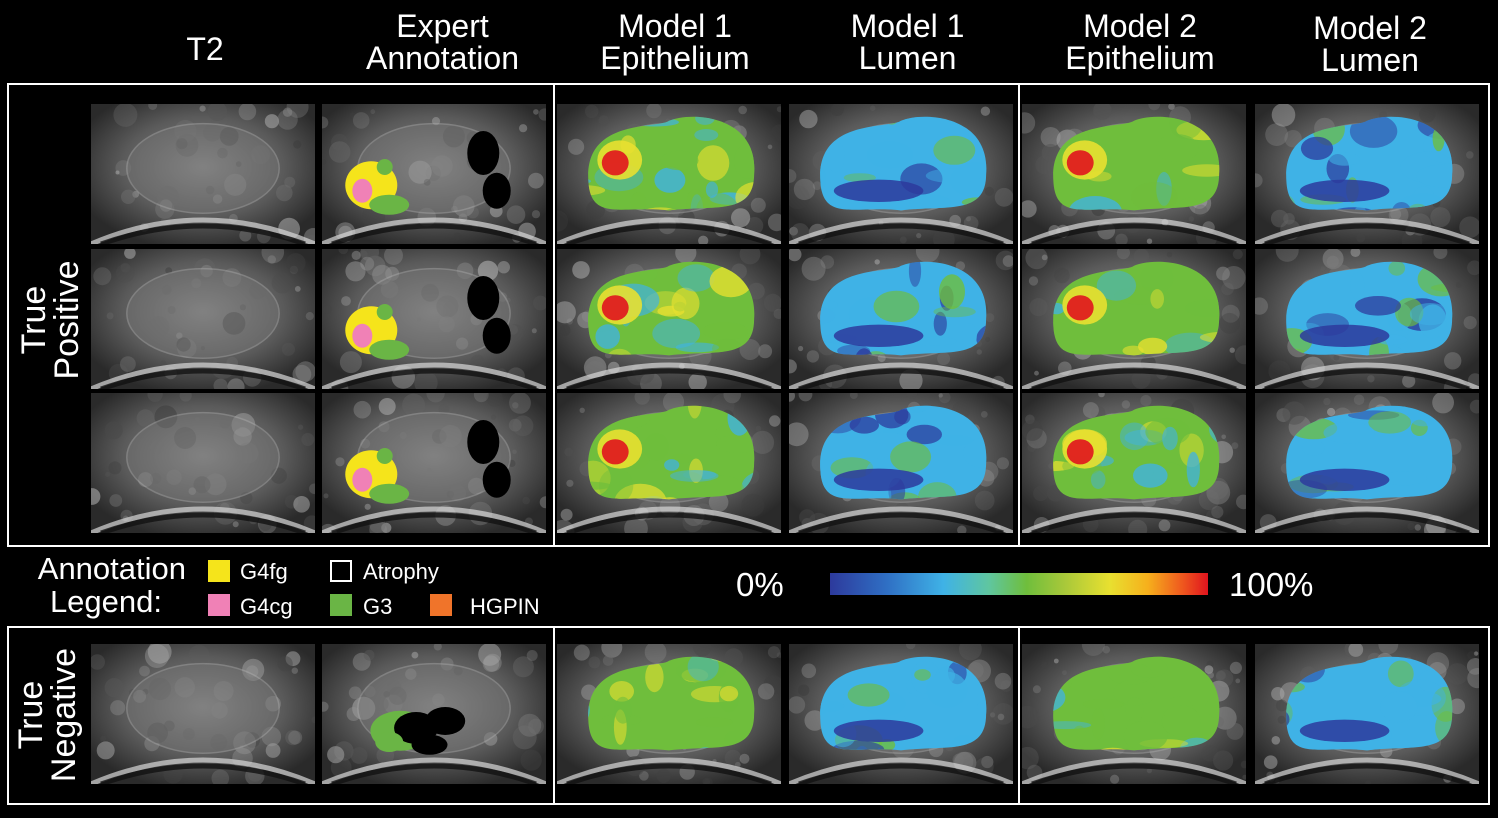  I want to click on legend-title: Annotation Legend:, so click(97, 585).